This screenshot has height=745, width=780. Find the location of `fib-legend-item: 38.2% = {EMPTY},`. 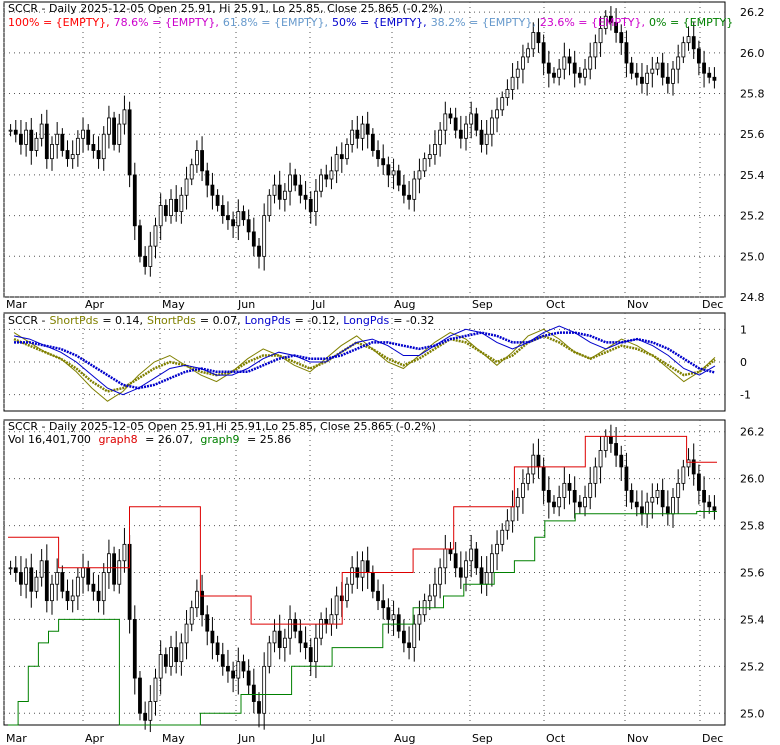

fib-legend-item: 38.2% = {EMPTY}, is located at coordinates (483, 22).